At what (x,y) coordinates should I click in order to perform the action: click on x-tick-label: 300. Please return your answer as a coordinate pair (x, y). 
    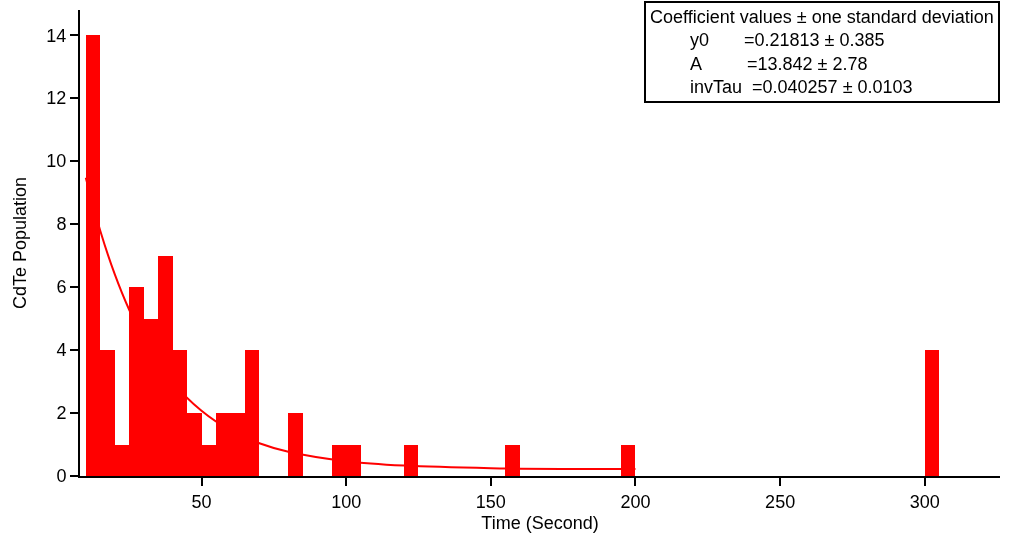
    Looking at the image, I should click on (924, 501).